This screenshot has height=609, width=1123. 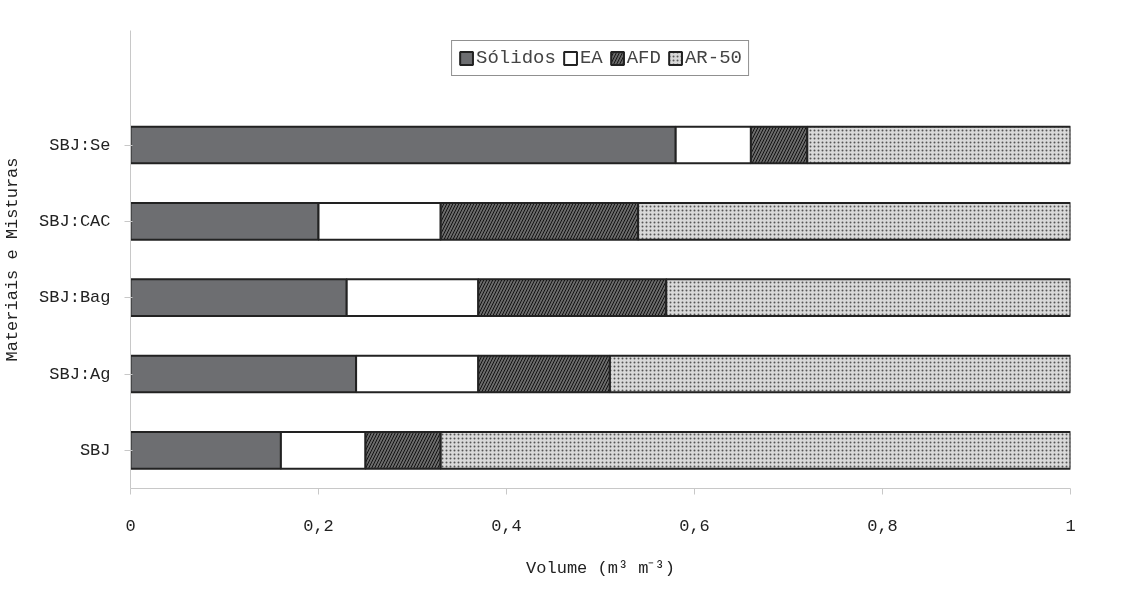 What do you see at coordinates (13, 259) in the screenshot?
I see `y-axis-title: Materiais e Misturas` at bounding box center [13, 259].